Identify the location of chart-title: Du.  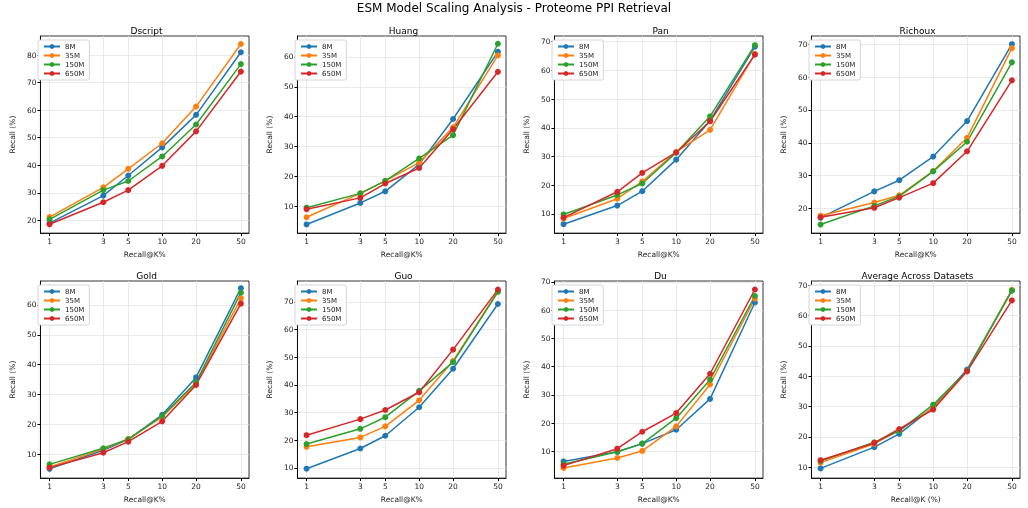
(660, 275).